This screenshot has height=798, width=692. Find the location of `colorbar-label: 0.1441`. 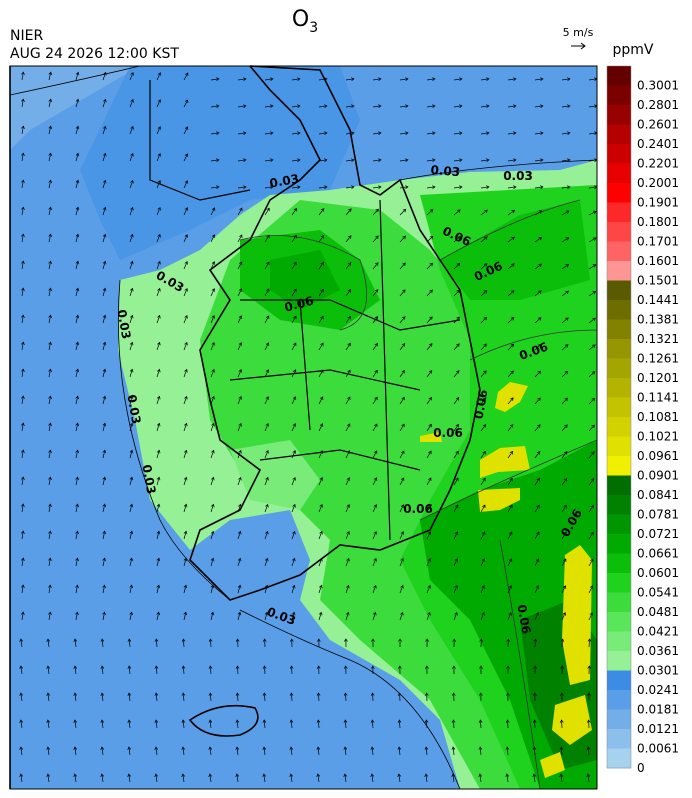

colorbar-label: 0.1441 is located at coordinates (658, 300).